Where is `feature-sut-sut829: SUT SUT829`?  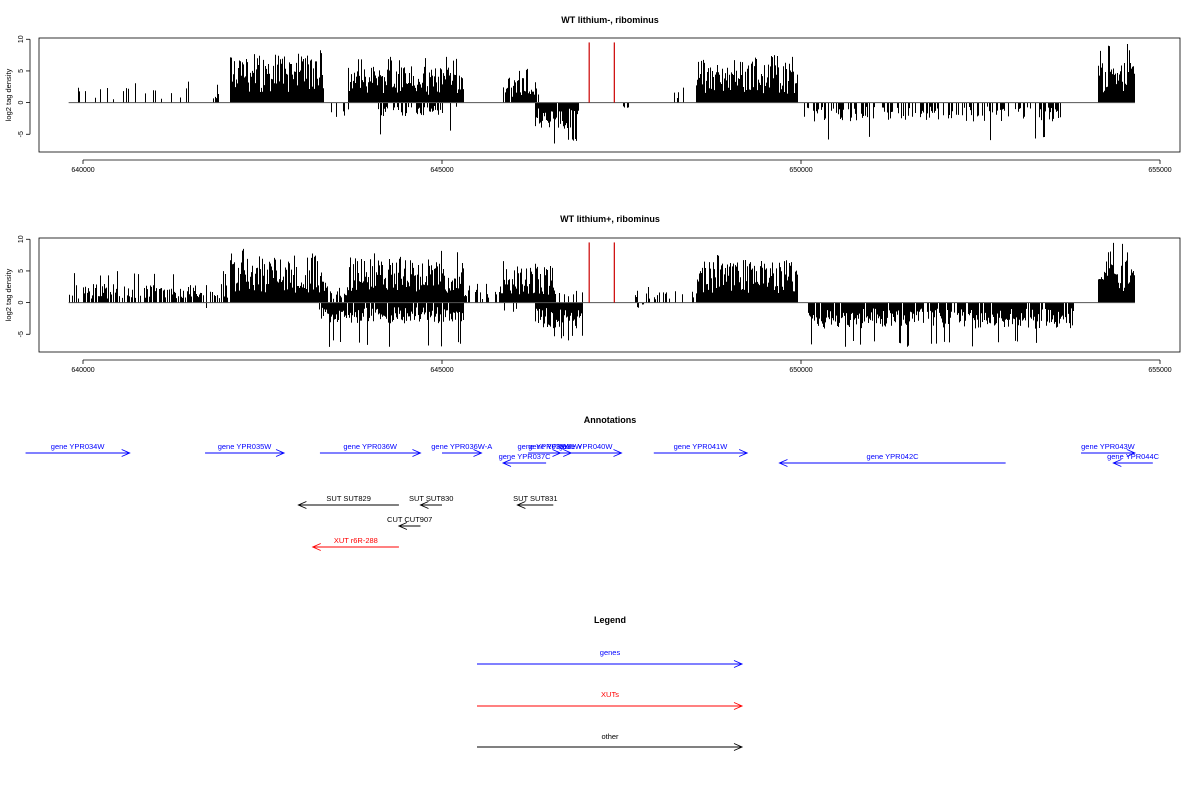 feature-sut-sut829: SUT SUT829 is located at coordinates (348, 501).